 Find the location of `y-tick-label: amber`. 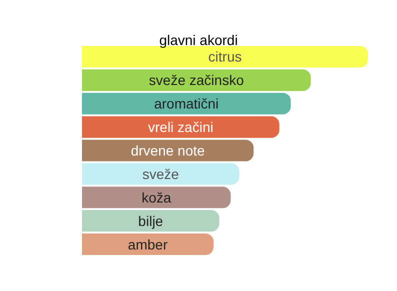

y-tick-label: amber is located at coordinates (148, 244).